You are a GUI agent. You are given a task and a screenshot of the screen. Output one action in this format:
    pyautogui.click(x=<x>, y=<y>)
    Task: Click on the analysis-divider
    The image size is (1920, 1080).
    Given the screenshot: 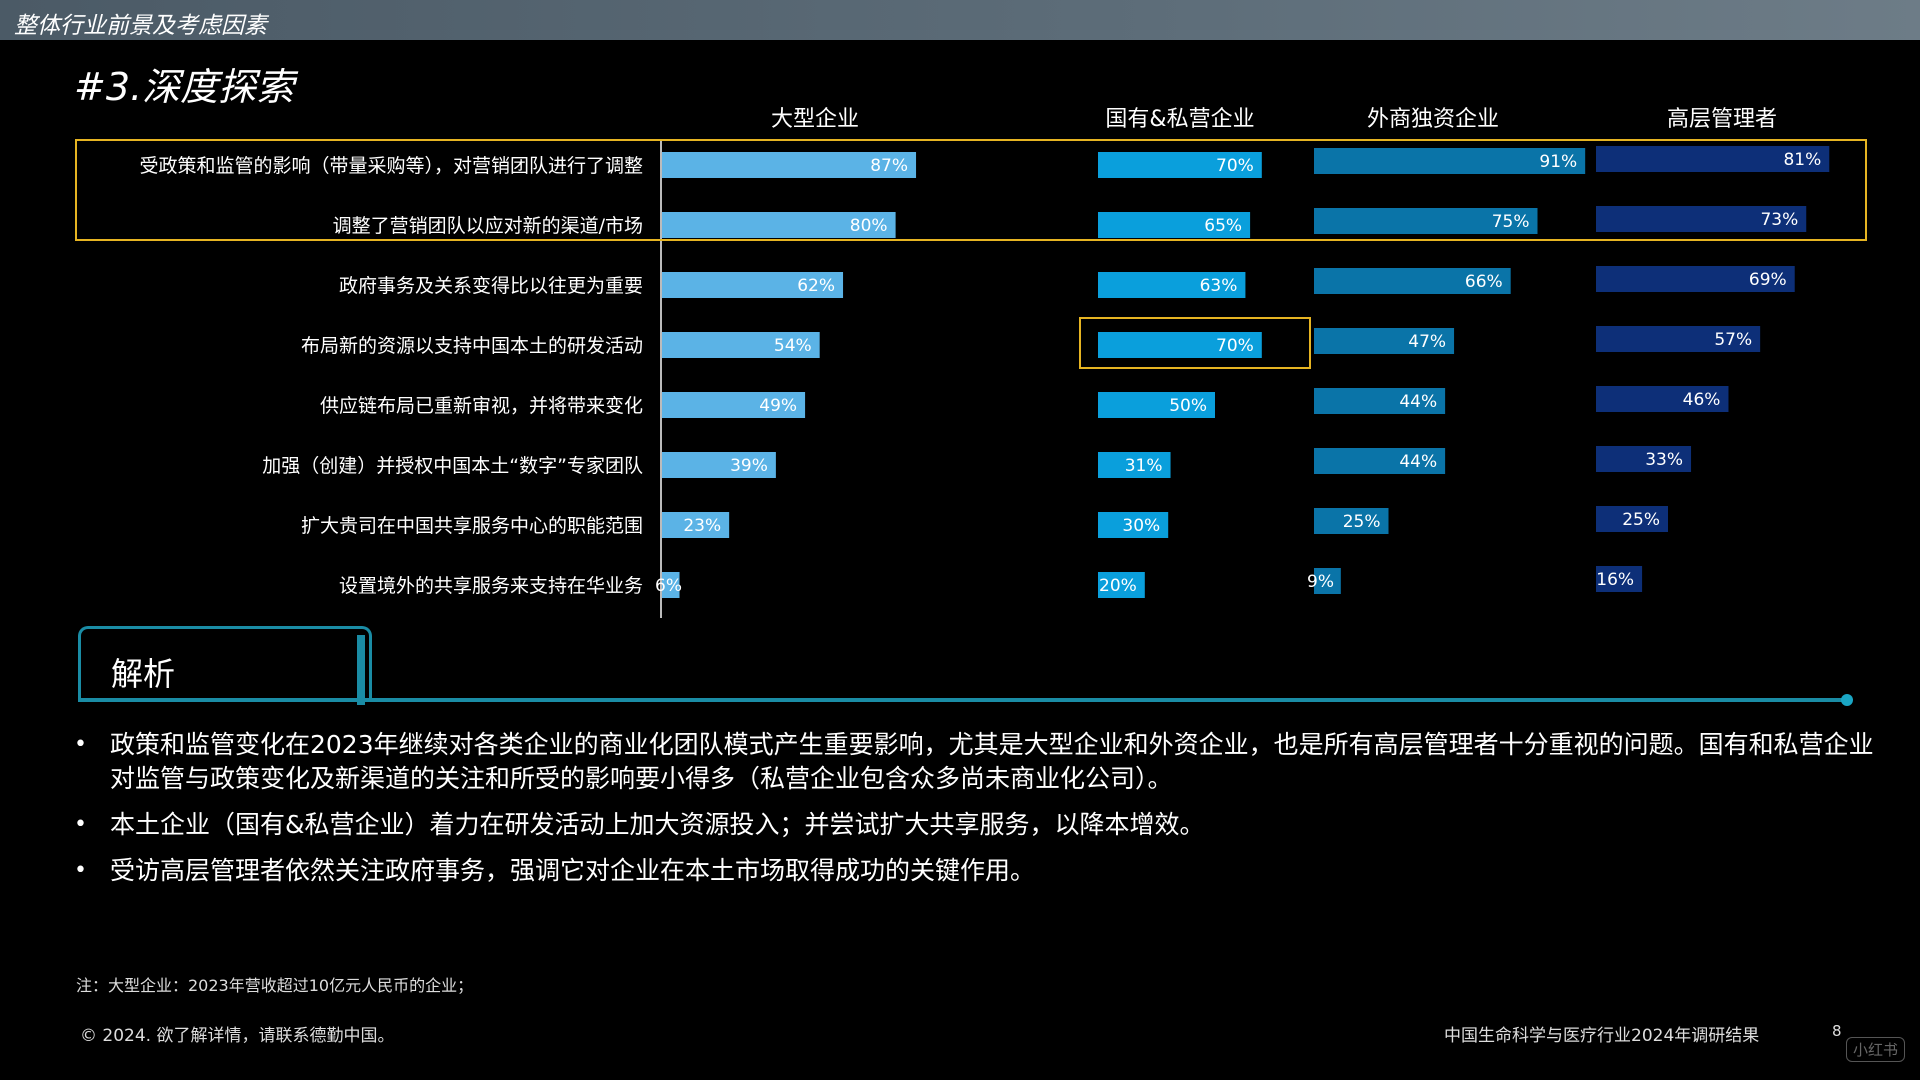 What is the action you would take?
    pyautogui.click(x=962, y=700)
    